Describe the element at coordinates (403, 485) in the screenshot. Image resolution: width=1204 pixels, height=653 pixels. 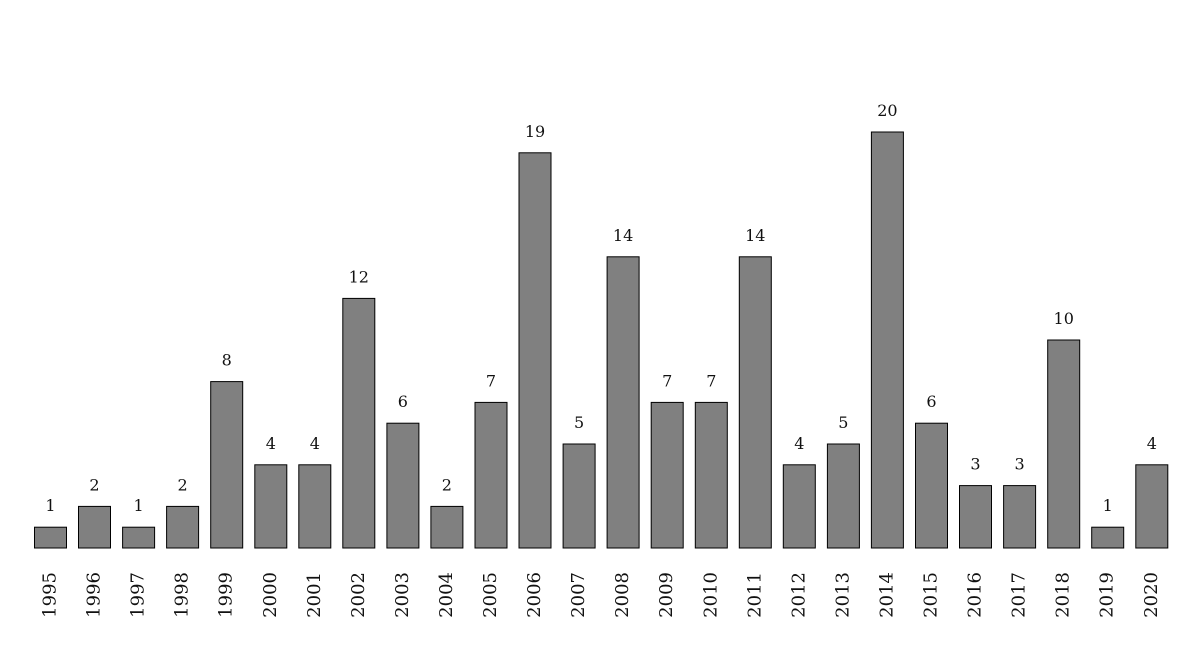
I see `bar-2003` at that location.